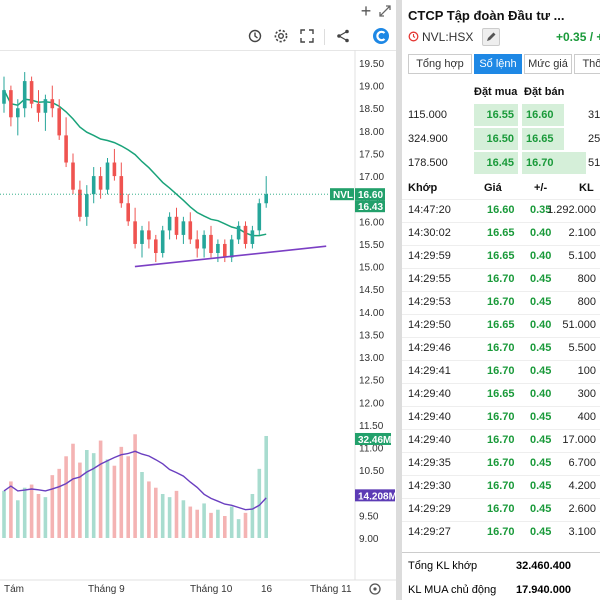 The width and height of the screenshot is (600, 600). Describe the element at coordinates (371, 335) in the screenshot. I see `price-tick-label: 13.50` at that location.